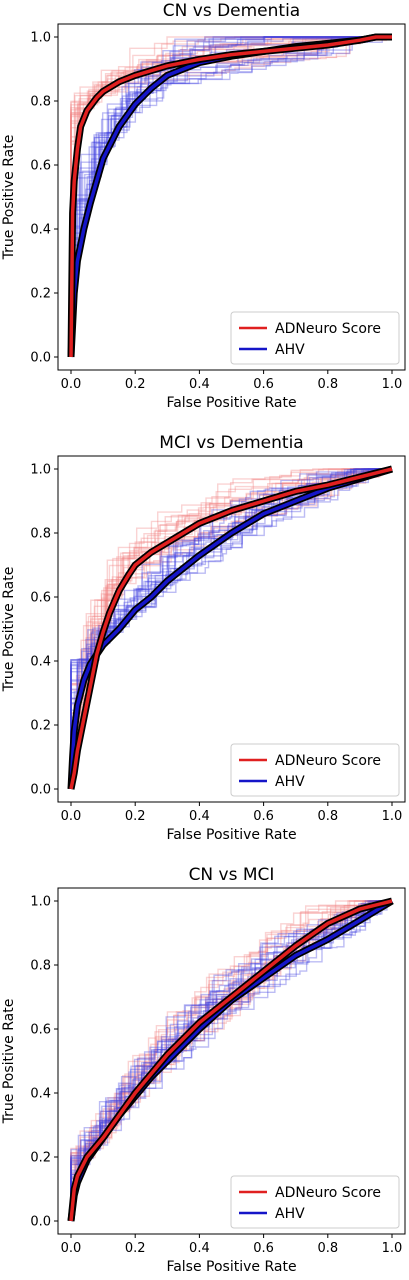 This screenshot has width=409, height=1280. What do you see at coordinates (40, 1094) in the screenshot?
I see `y-tick-label: 0.4` at bounding box center [40, 1094].